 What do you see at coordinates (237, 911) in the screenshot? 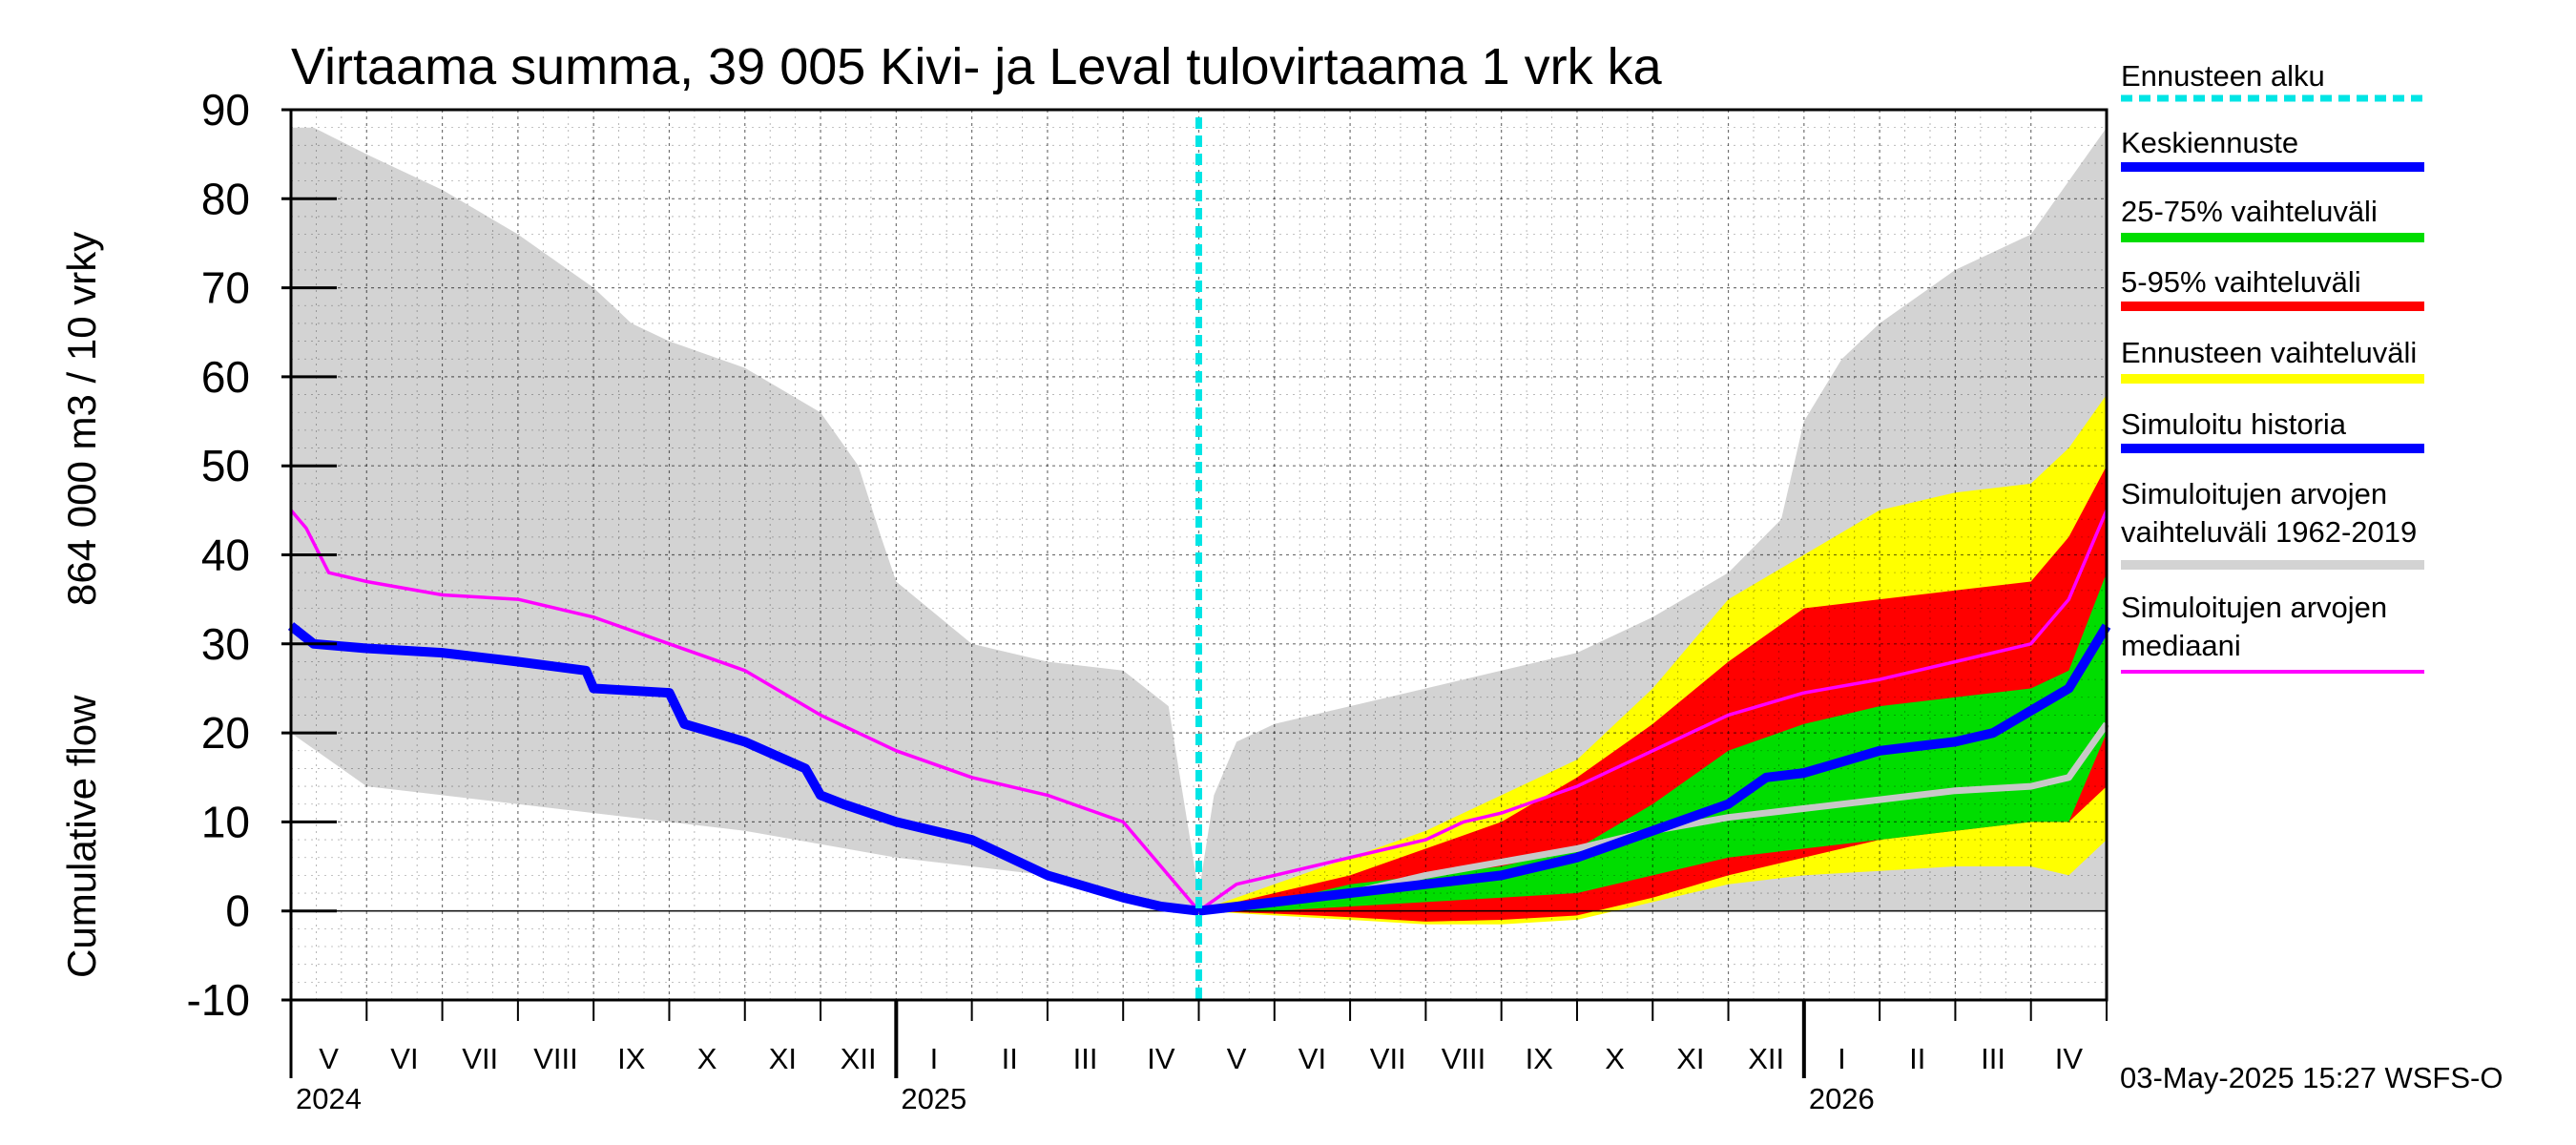
I see `y-tick-label: 0` at bounding box center [237, 911].